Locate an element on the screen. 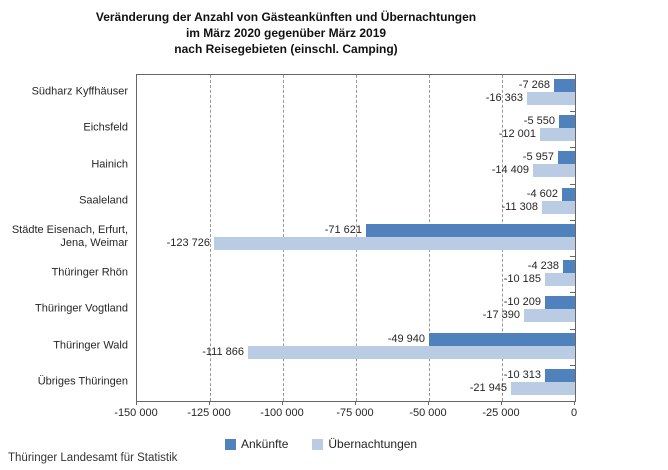 The height and width of the screenshot is (470, 668). bar-value-label: -12 001 is located at coordinates (517, 134).